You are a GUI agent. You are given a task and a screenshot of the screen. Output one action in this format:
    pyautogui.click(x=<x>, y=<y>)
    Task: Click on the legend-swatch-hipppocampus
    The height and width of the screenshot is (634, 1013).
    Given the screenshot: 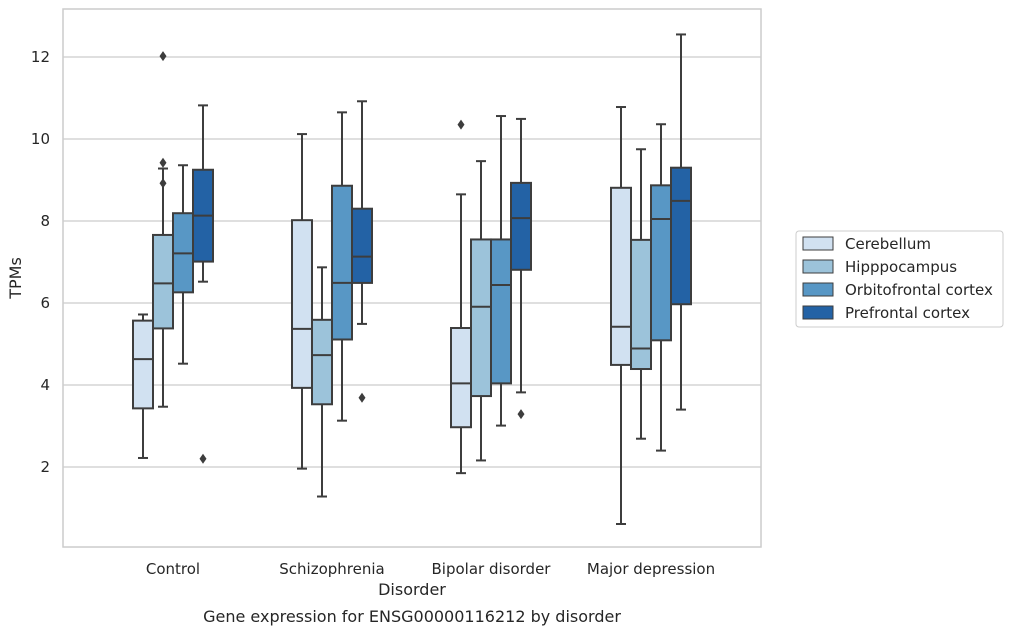 What is the action you would take?
    pyautogui.click(x=818, y=266)
    